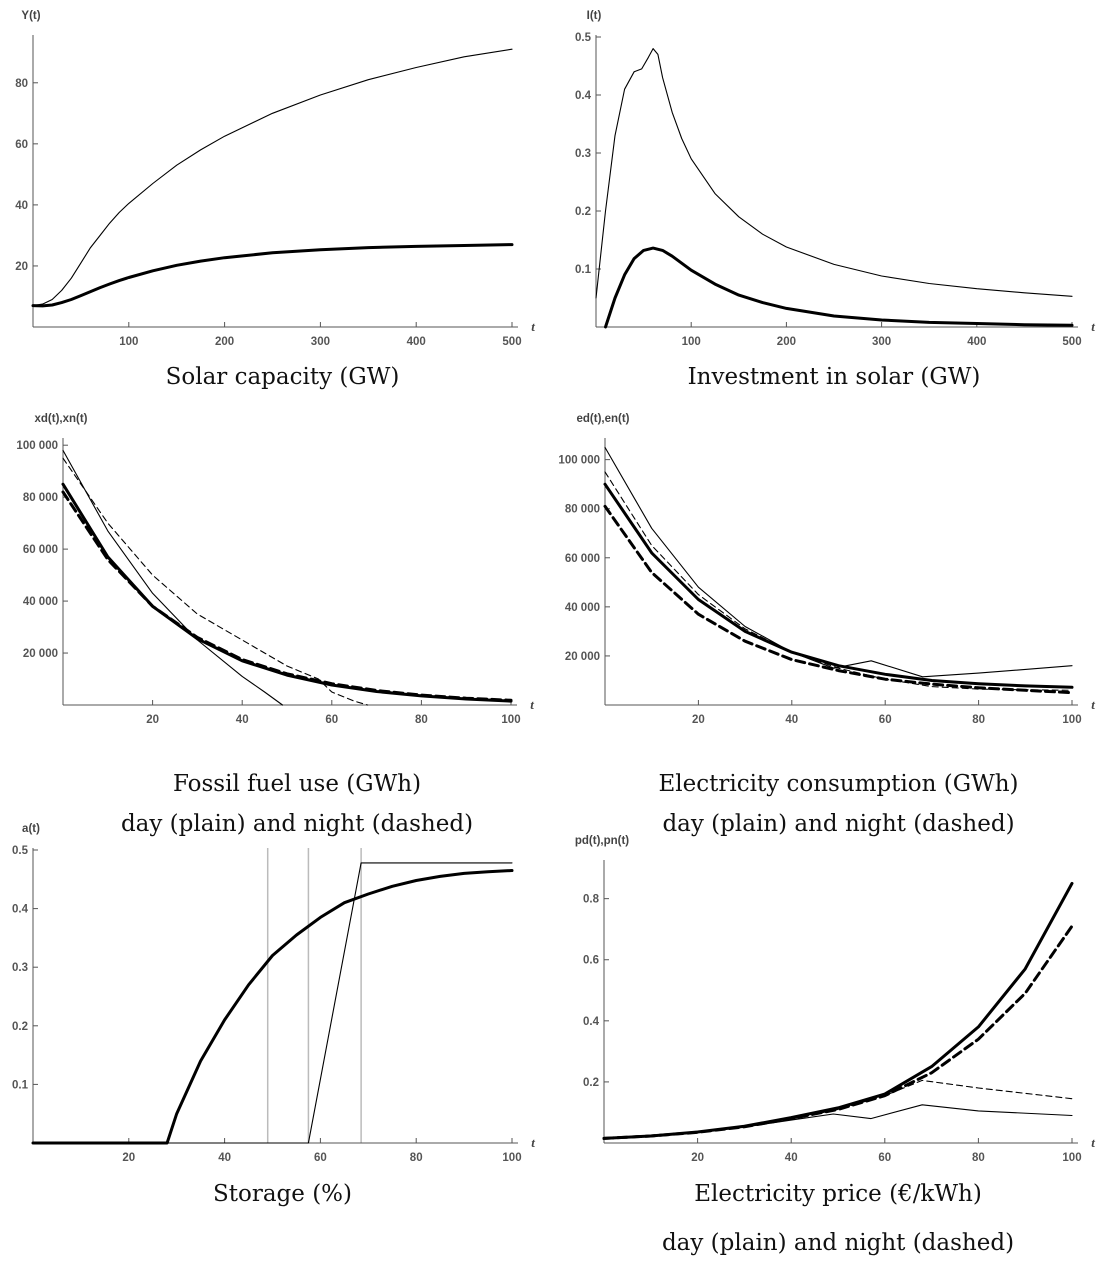  I want to click on chart-caption: Fossil fuel use (GWh), so click(297, 784).